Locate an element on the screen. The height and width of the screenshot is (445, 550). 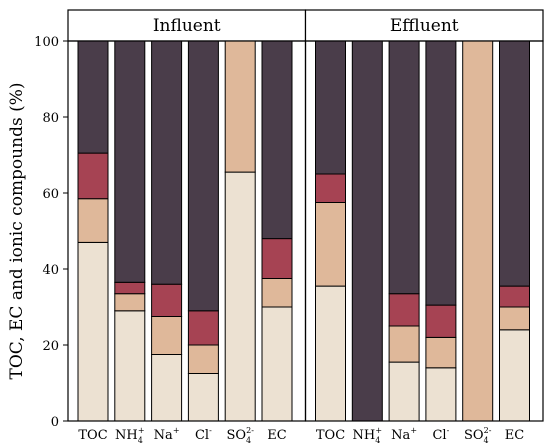
y-tick-label: 100 is located at coordinates (46, 42).